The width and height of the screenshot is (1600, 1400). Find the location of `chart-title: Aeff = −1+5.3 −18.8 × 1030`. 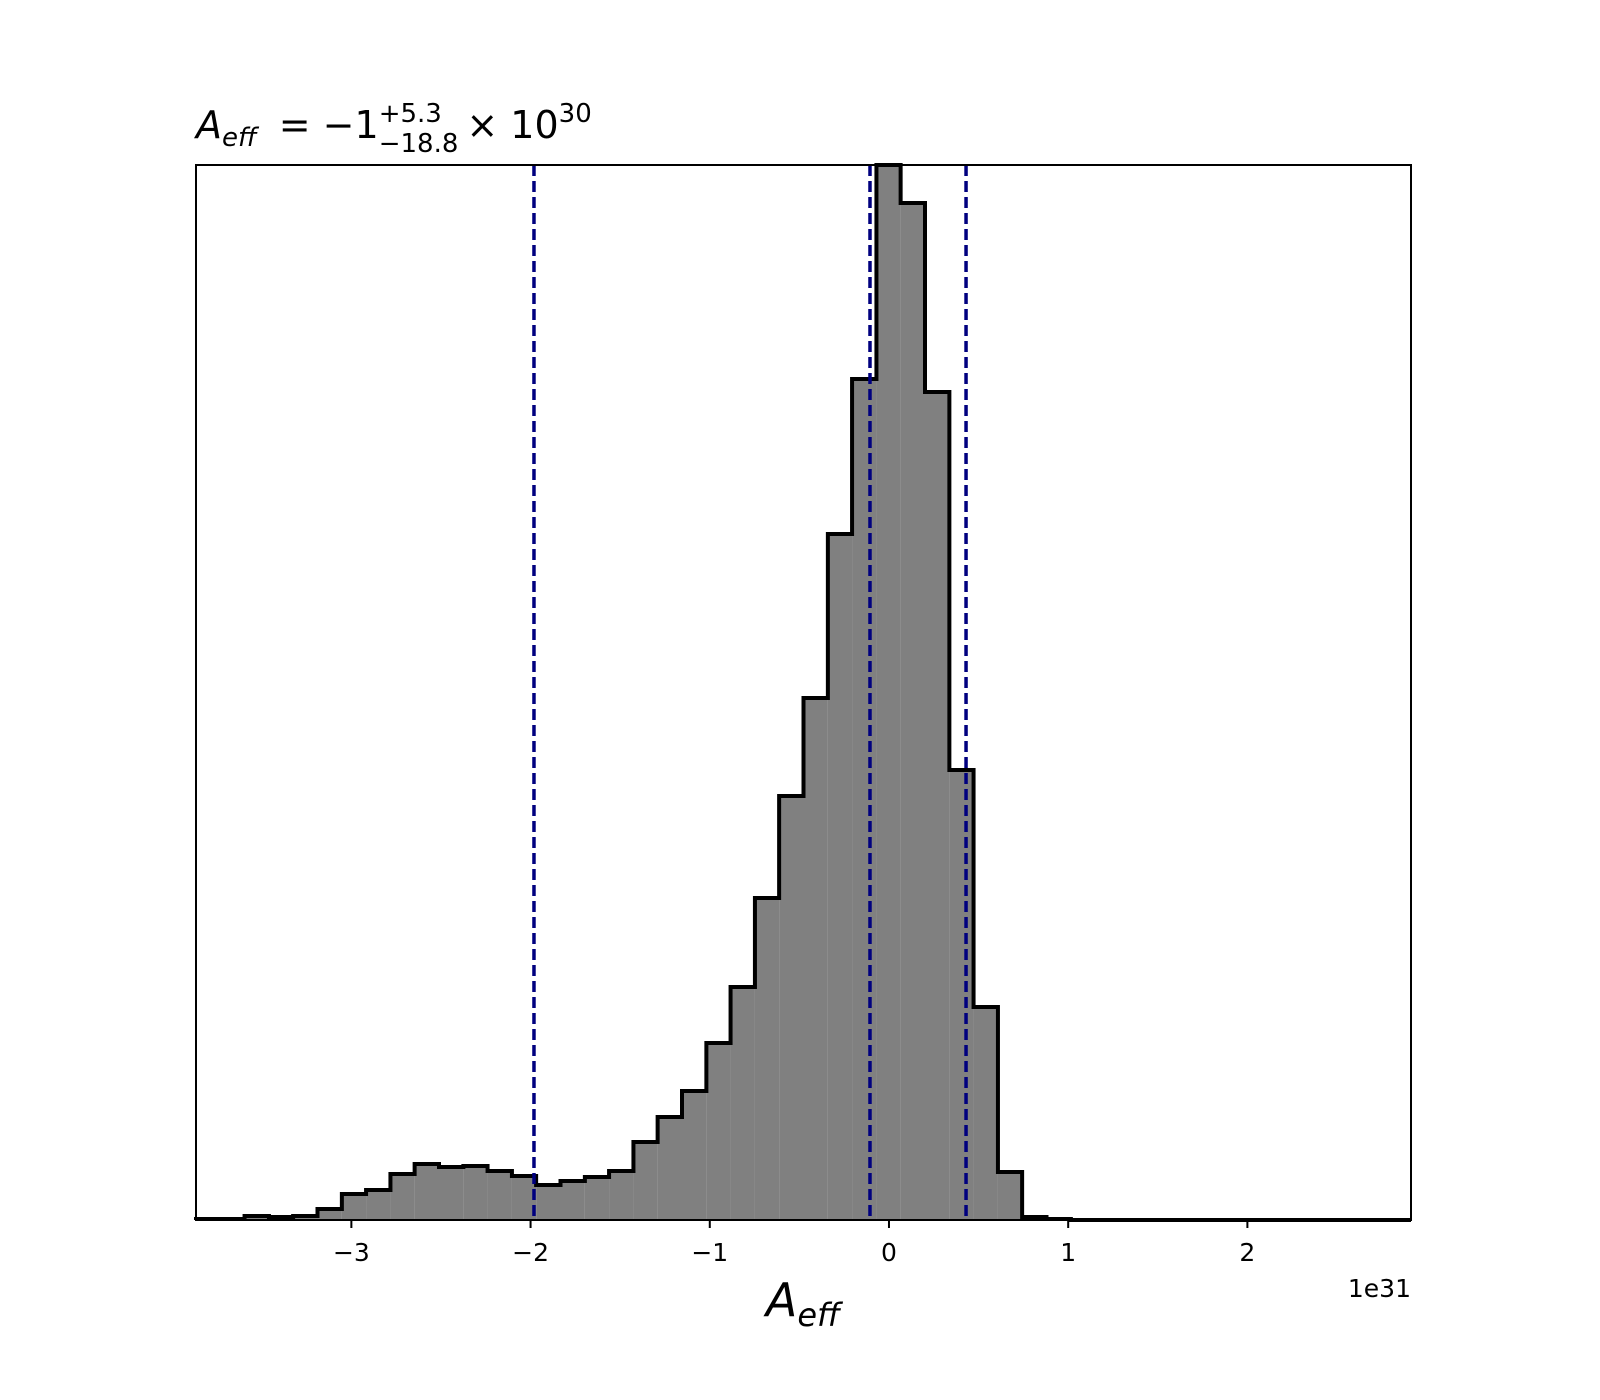

chart-title: Aeff = −1+5.3 −18.8 × 1030 is located at coordinates (392, 129).